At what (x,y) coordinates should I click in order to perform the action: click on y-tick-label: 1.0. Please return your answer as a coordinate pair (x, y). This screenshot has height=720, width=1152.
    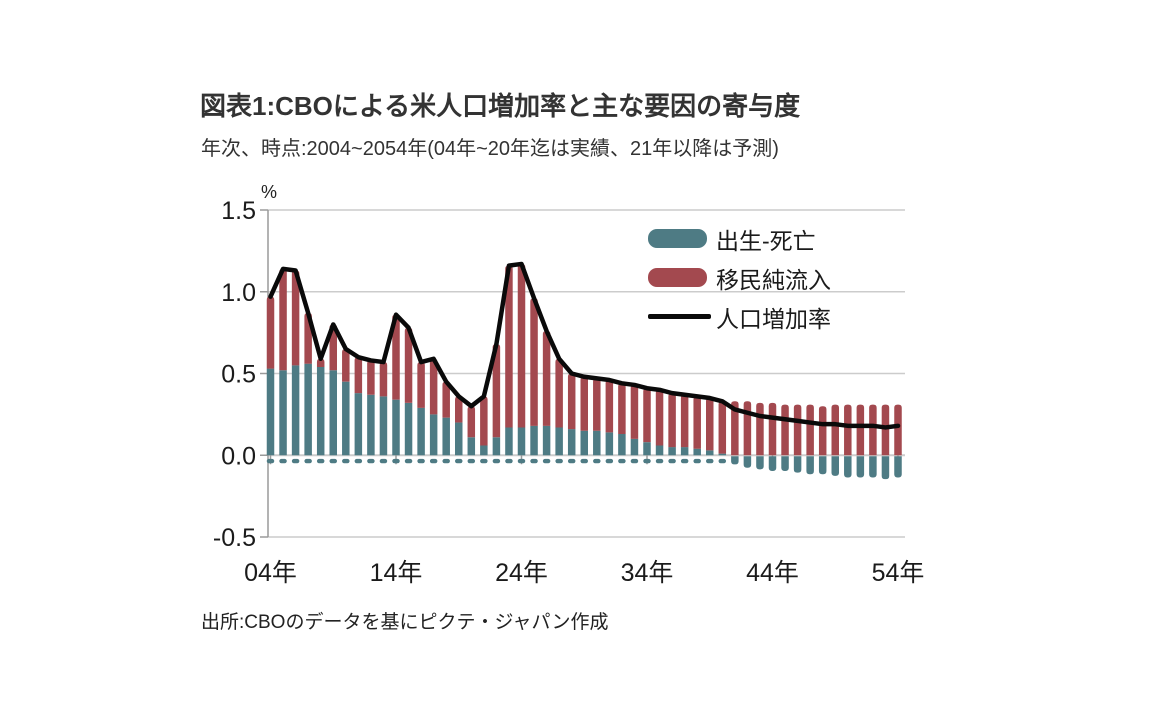
    Looking at the image, I should click on (238, 293).